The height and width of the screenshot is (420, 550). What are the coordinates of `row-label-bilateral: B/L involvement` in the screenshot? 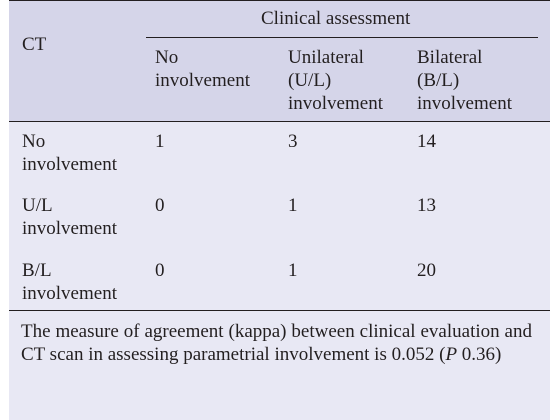 It's located at (69, 282).